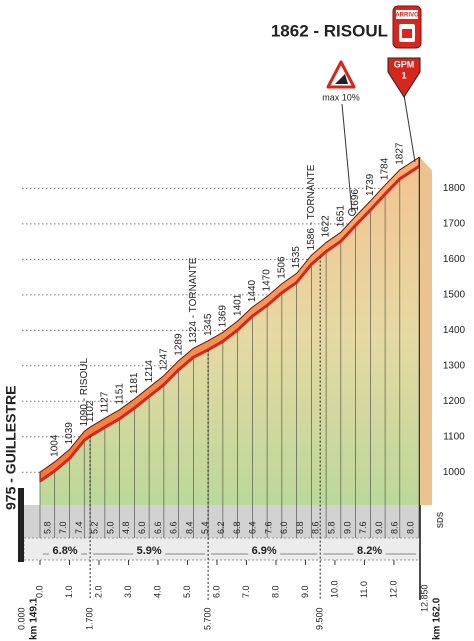 This screenshot has width=474, height=641. Describe the element at coordinates (340, 216) in the screenshot. I see `altitude-label: 1651` at that location.